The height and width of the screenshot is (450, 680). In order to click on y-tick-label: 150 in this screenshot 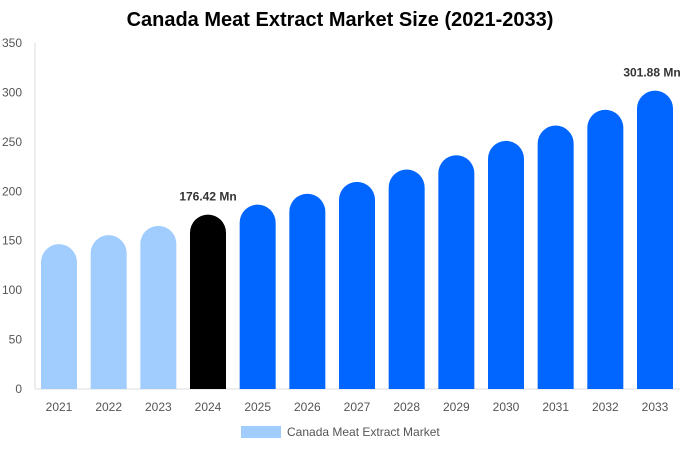, I will do `click(12, 241)`.